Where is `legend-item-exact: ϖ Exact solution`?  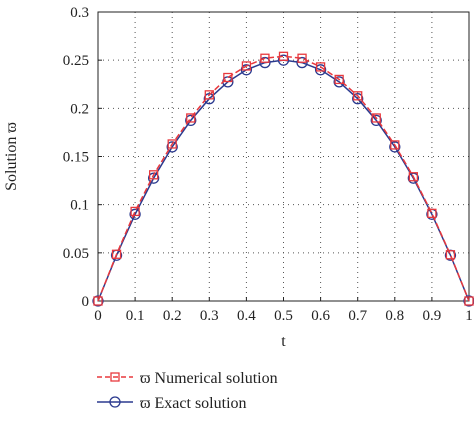 legend-item-exact: ϖ Exact solution is located at coordinates (172, 403).